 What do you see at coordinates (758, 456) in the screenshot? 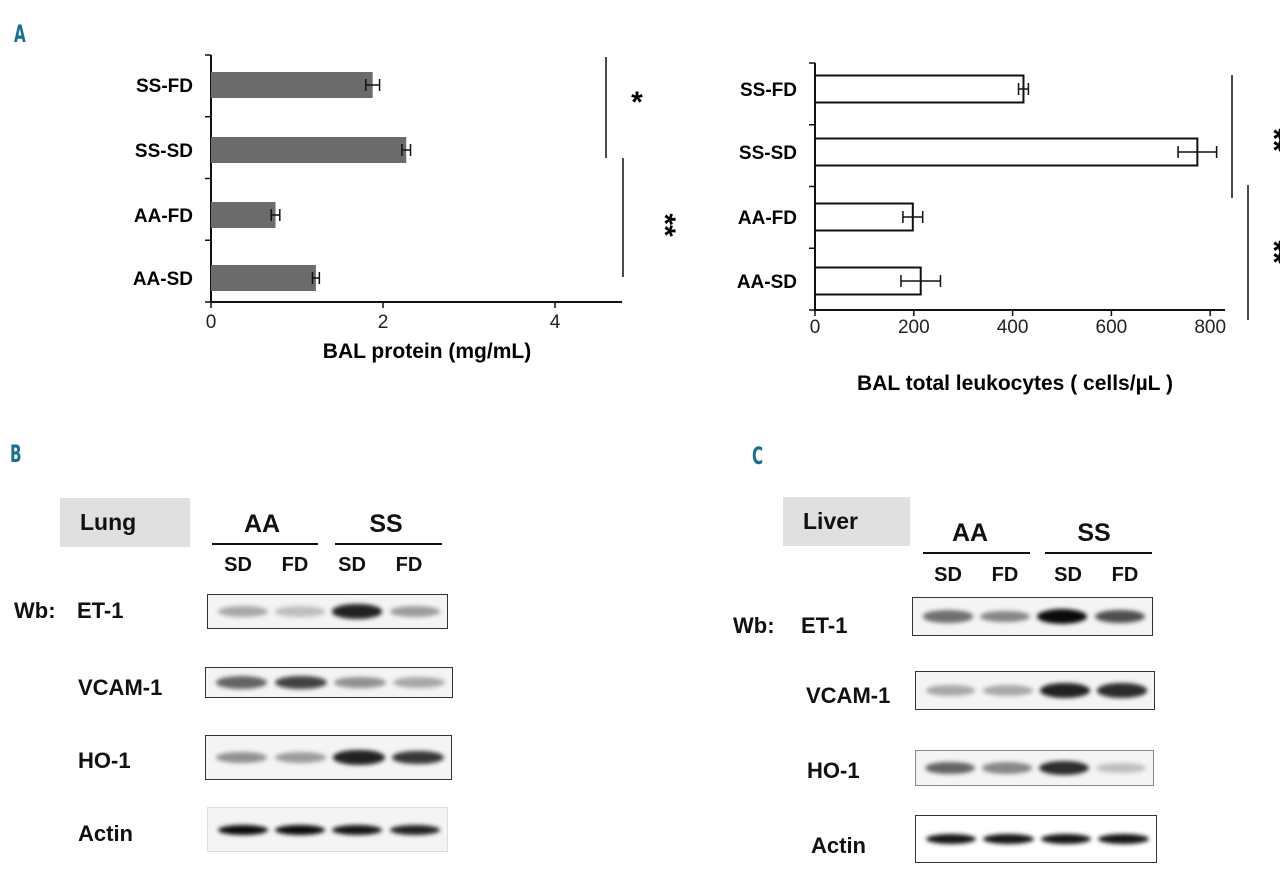
I see `panel-label-c: C` at bounding box center [758, 456].